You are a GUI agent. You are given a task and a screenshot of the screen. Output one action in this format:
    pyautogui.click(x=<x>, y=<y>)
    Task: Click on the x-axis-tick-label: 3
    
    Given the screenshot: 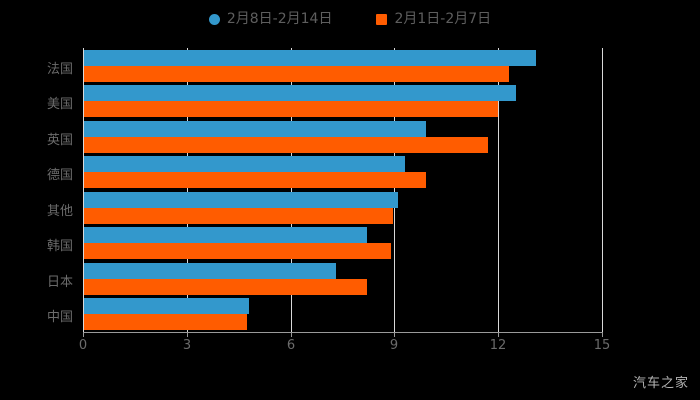 What is the action you would take?
    pyautogui.click(x=187, y=345)
    